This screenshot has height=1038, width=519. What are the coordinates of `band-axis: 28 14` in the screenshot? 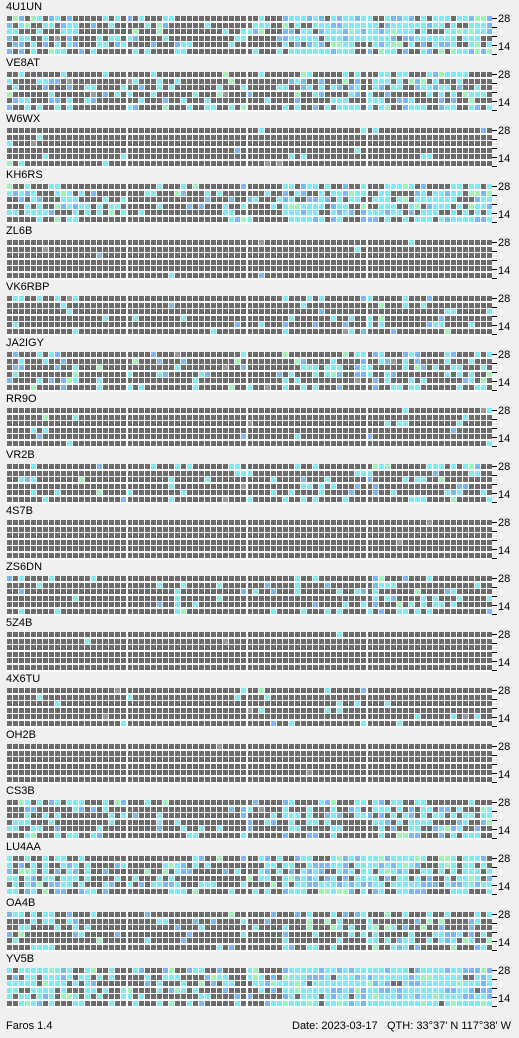 It's located at (505, 147).